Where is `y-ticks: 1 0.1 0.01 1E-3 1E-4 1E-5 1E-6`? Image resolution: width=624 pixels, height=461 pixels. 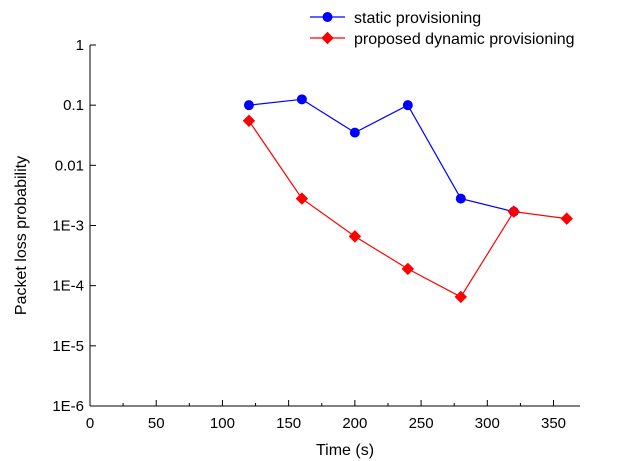
y-ticks: 1 0.1 0.01 1E-3 1E-4 1E-5 1E-6 is located at coordinates (74, 226).